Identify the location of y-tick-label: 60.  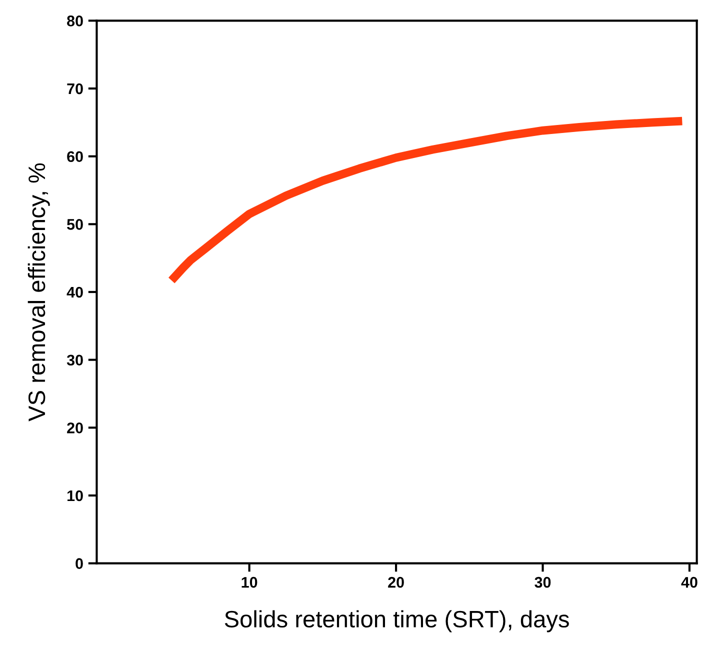
(75, 156).